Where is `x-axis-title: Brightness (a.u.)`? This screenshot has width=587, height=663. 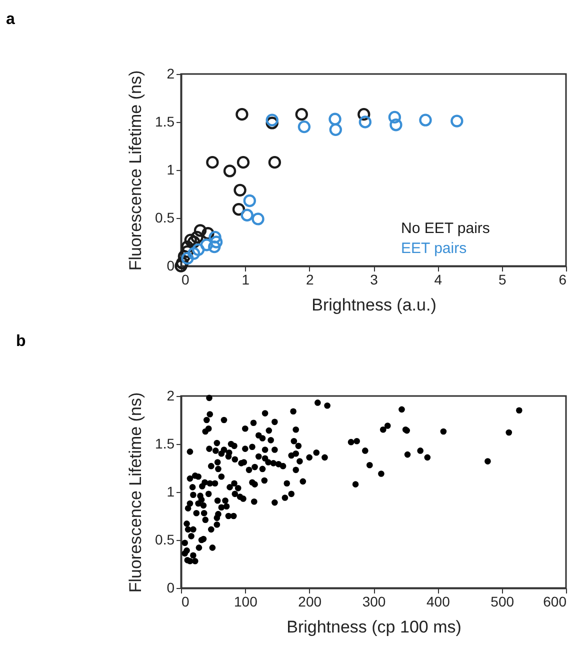 x-axis-title: Brightness (a.u.) is located at coordinates (374, 305).